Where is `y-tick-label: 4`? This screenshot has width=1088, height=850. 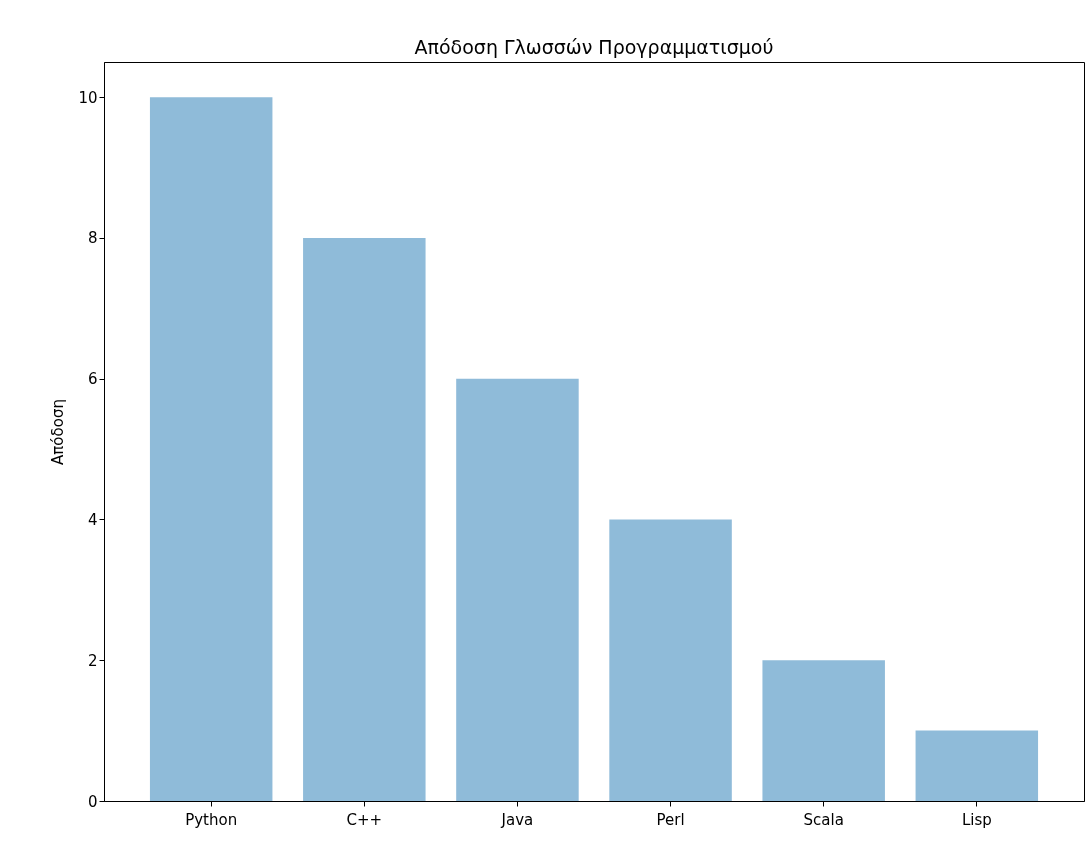 y-tick-label: 4 is located at coordinates (92, 519).